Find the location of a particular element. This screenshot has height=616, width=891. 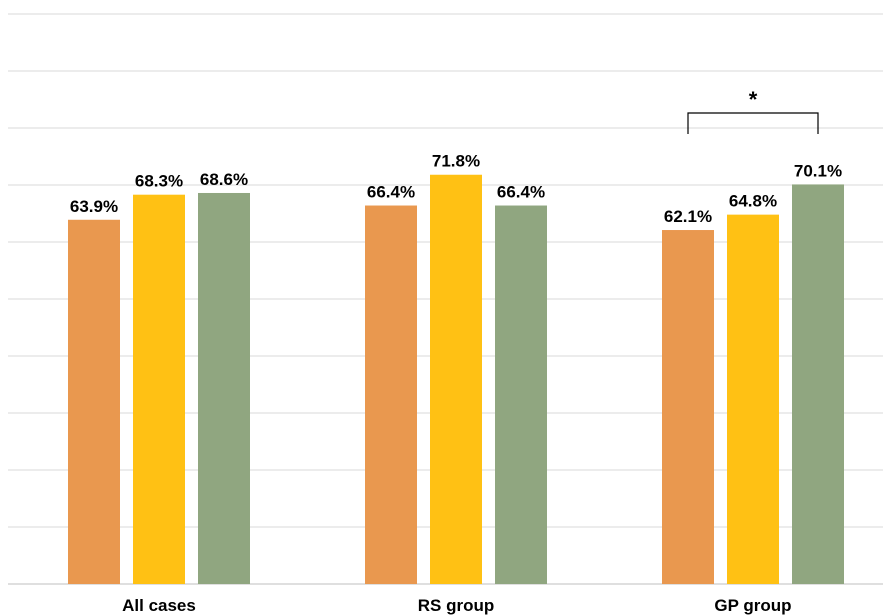

significance-marker: * is located at coordinates (753, 110).